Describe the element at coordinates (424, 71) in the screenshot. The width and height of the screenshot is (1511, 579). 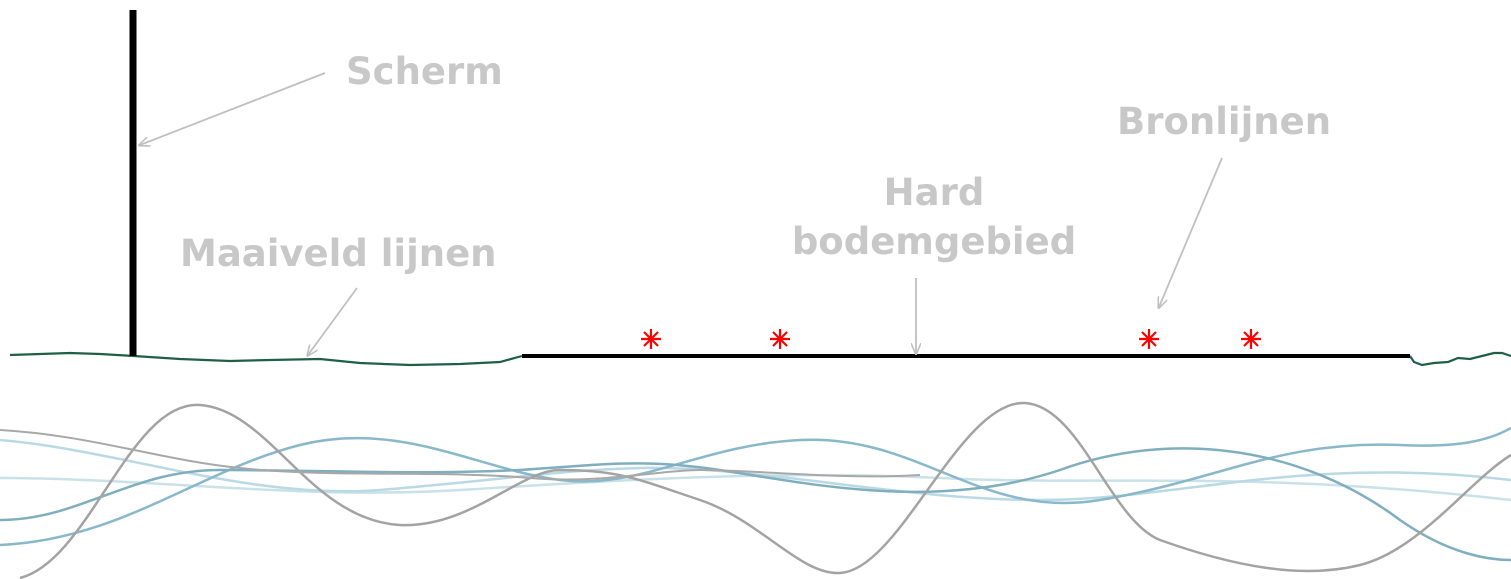
I see `screen-label: Scherm` at that location.